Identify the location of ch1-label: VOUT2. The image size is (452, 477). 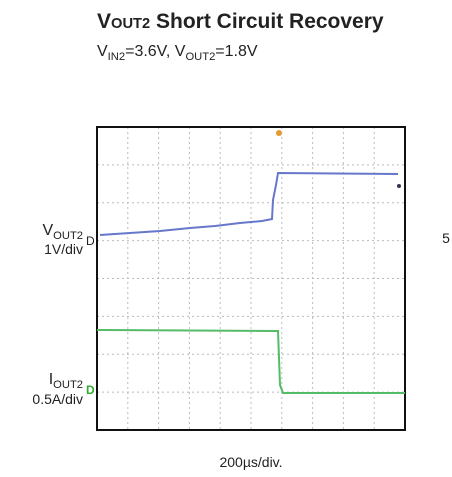
(62, 232).